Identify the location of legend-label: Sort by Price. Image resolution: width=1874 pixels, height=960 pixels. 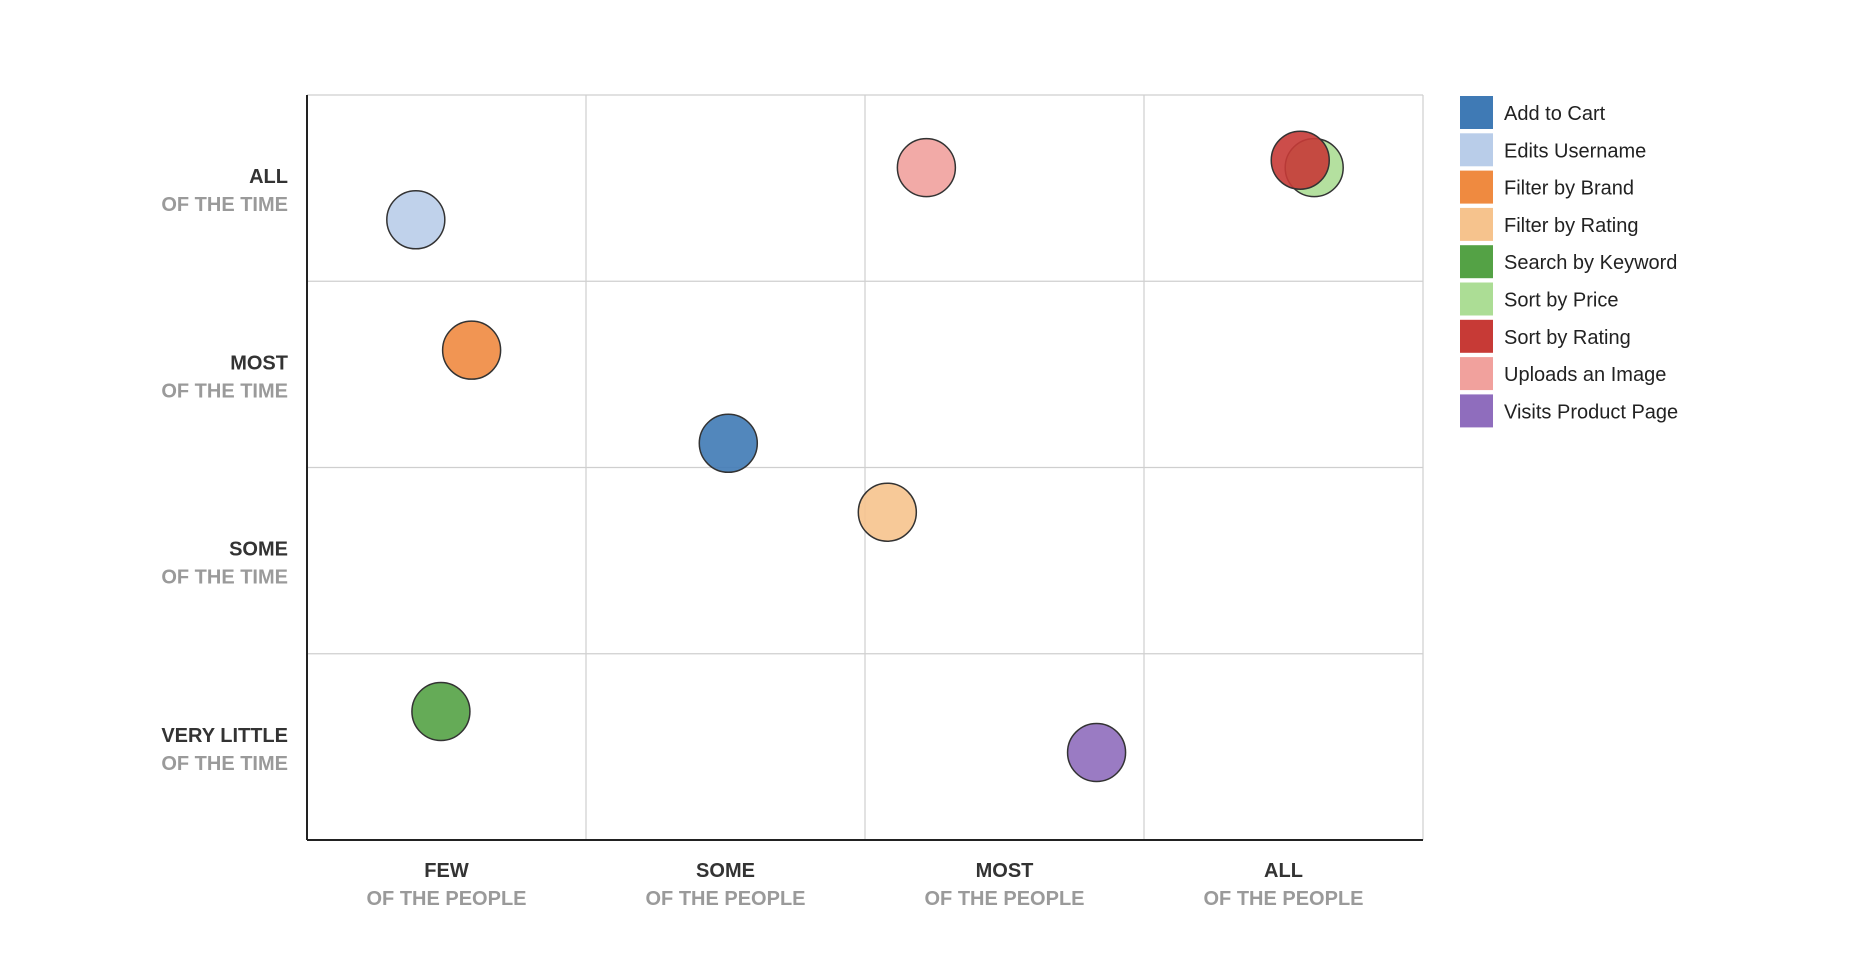
(1561, 301).